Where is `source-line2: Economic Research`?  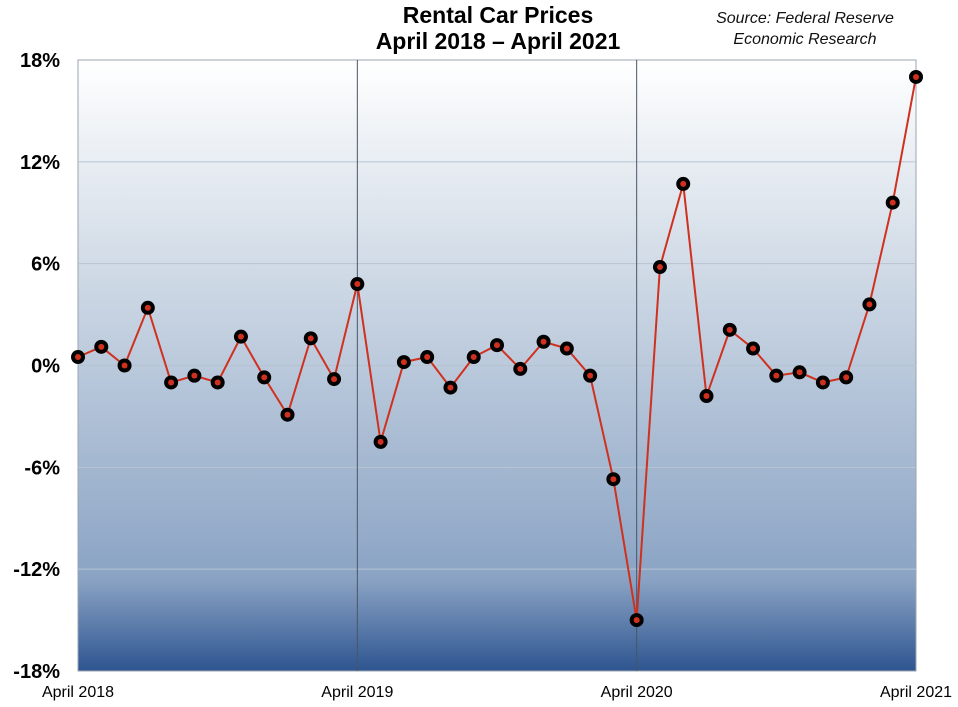
source-line2: Economic Research is located at coordinates (805, 39).